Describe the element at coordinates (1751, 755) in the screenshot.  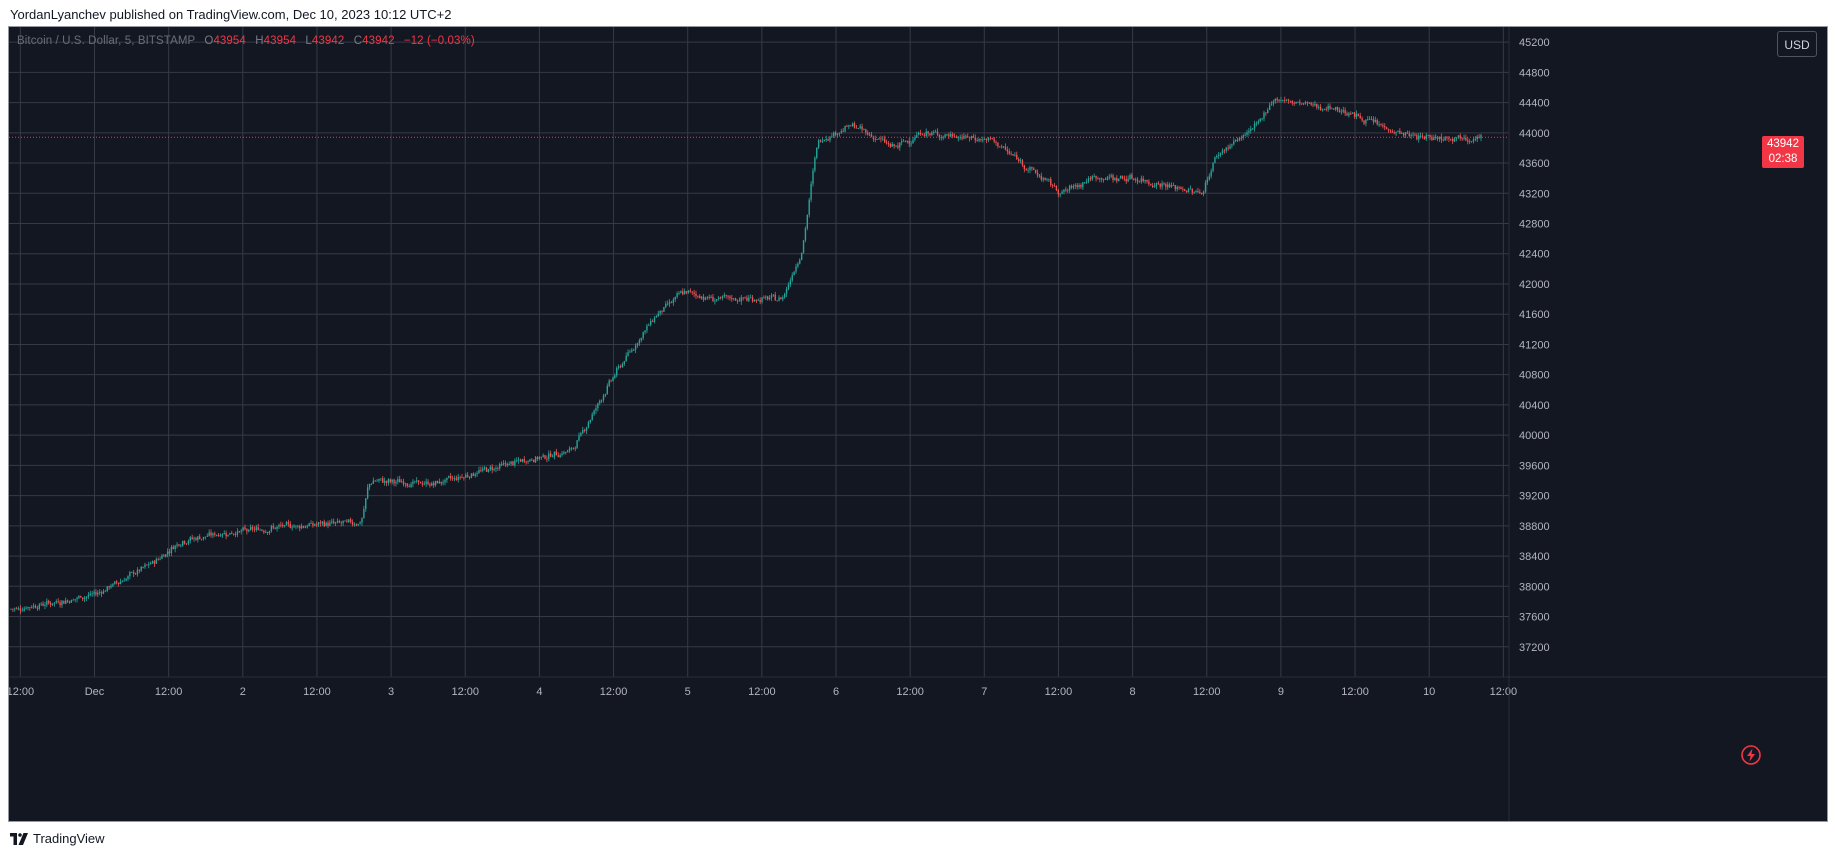
I see `lightning-icon` at that location.